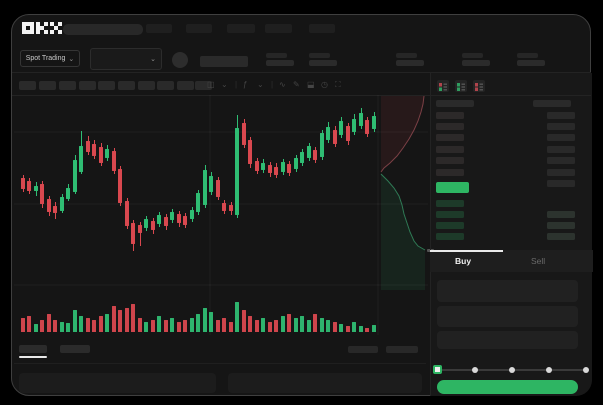 This screenshot has width=603, height=405. I want to click on camera-icon: ⬓, so click(311, 84).